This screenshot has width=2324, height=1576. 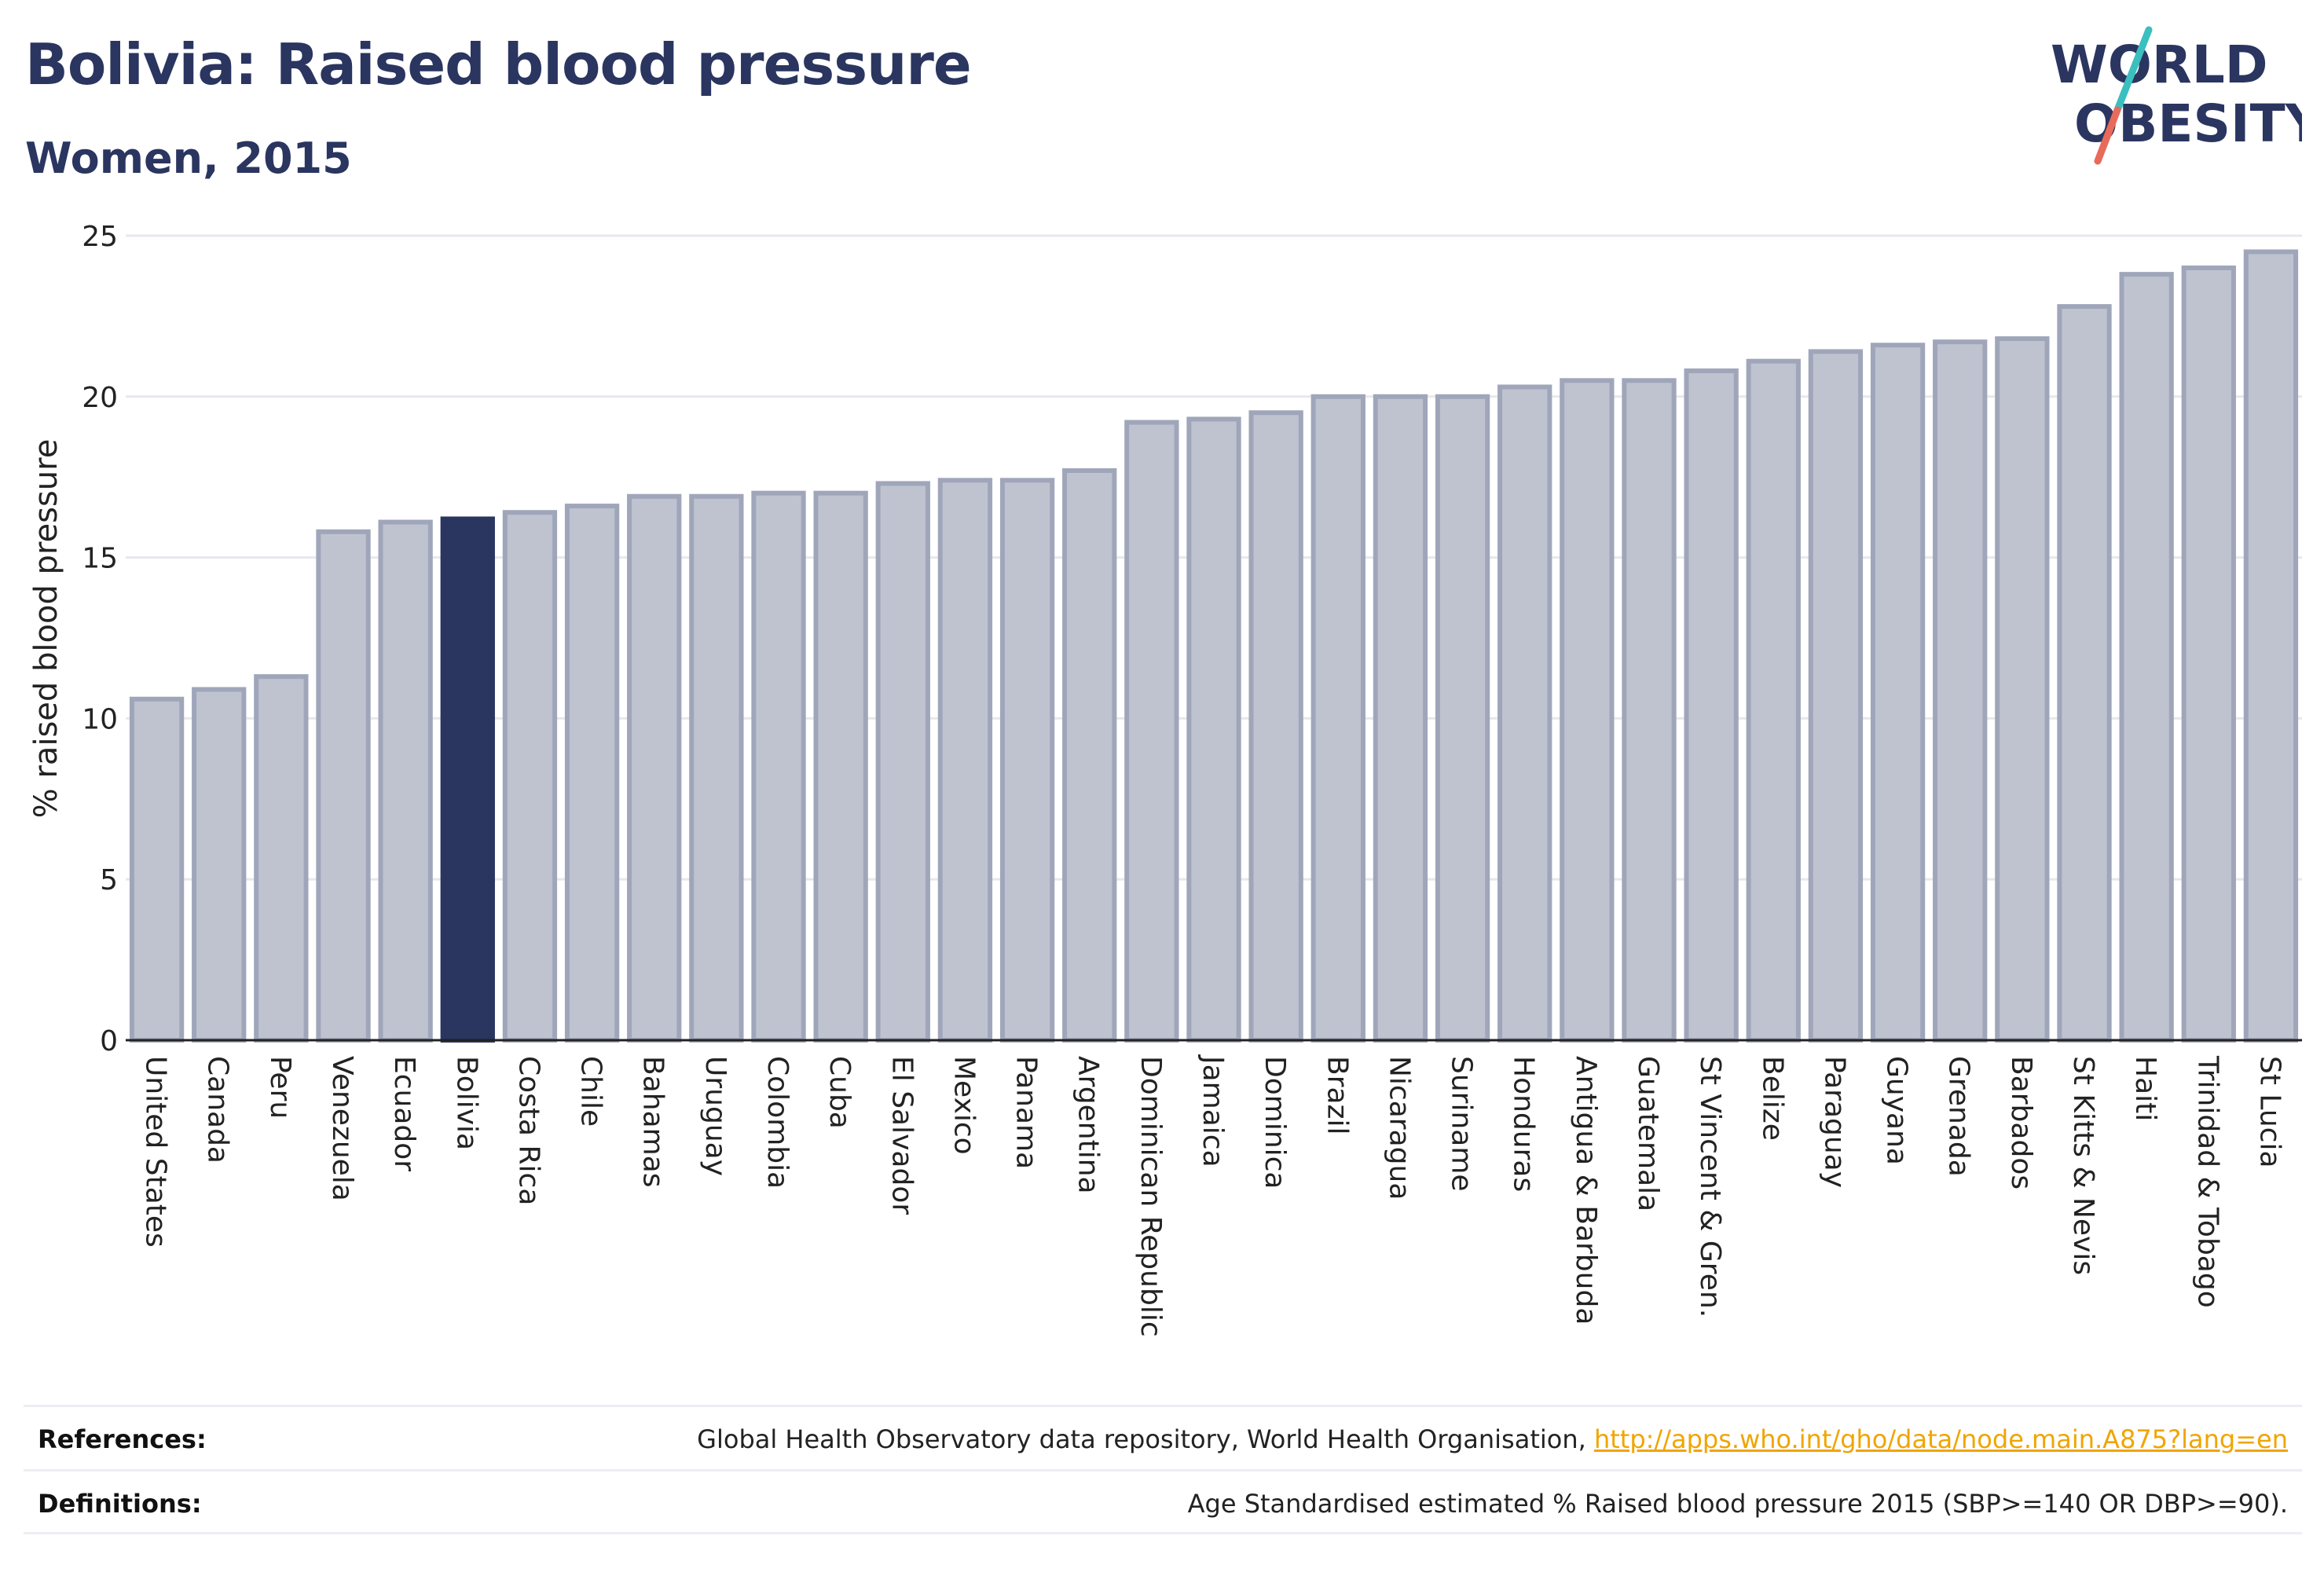 I want to click on definitions-label: Definitions:, so click(x=120, y=1504).